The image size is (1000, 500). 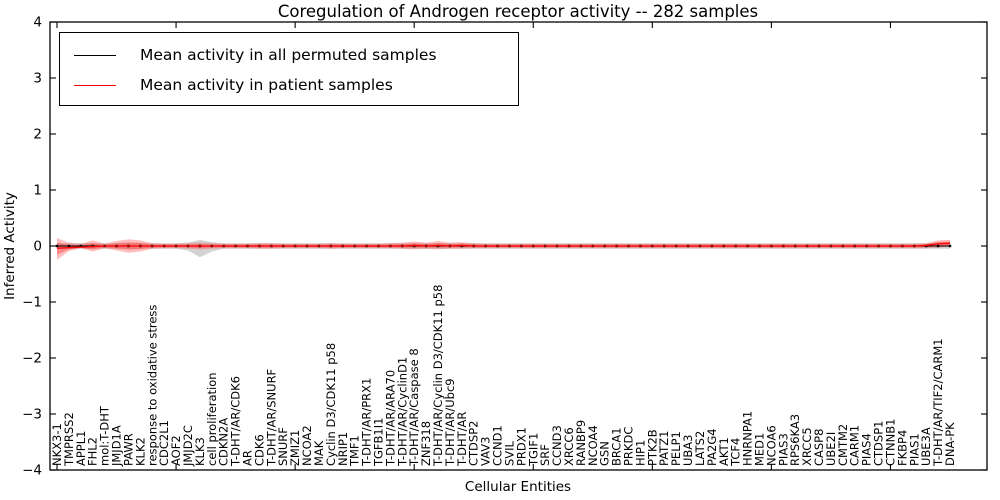 What do you see at coordinates (266, 85) in the screenshot?
I see `legend-label-patient: Mean activity in patient samples` at bounding box center [266, 85].